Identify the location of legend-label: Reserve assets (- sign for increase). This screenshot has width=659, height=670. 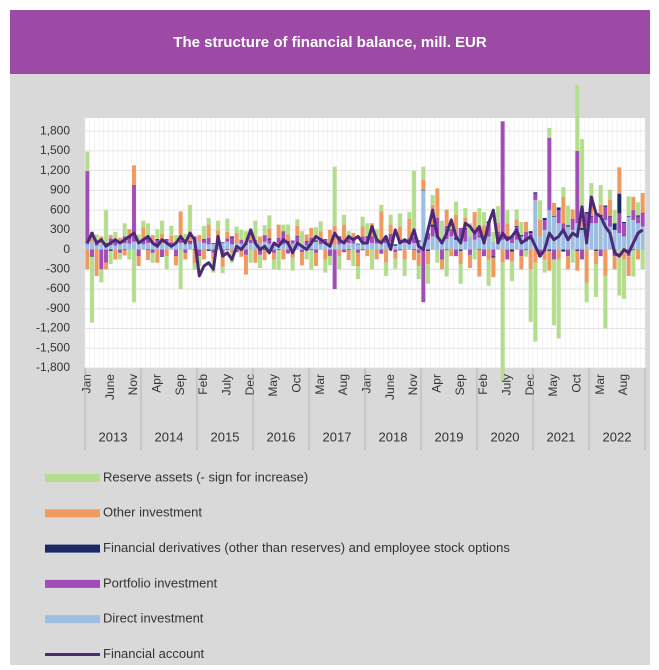
(205, 476).